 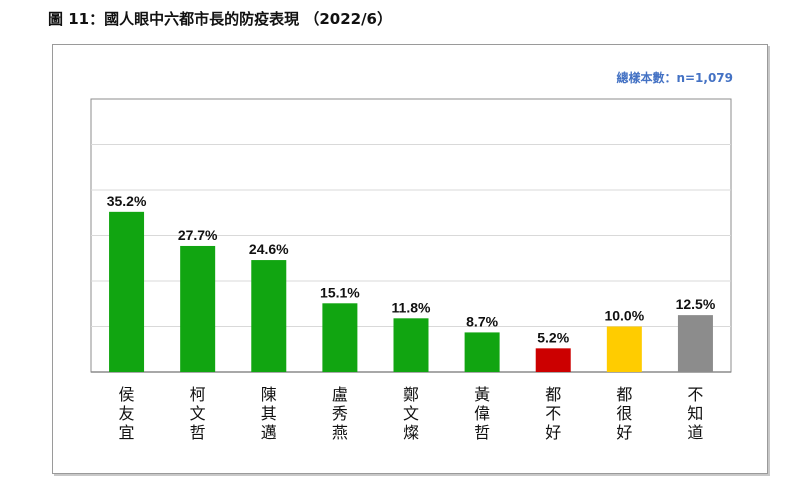 What do you see at coordinates (269, 413) in the screenshot?
I see `category-label-3: 陳其邁` at bounding box center [269, 413].